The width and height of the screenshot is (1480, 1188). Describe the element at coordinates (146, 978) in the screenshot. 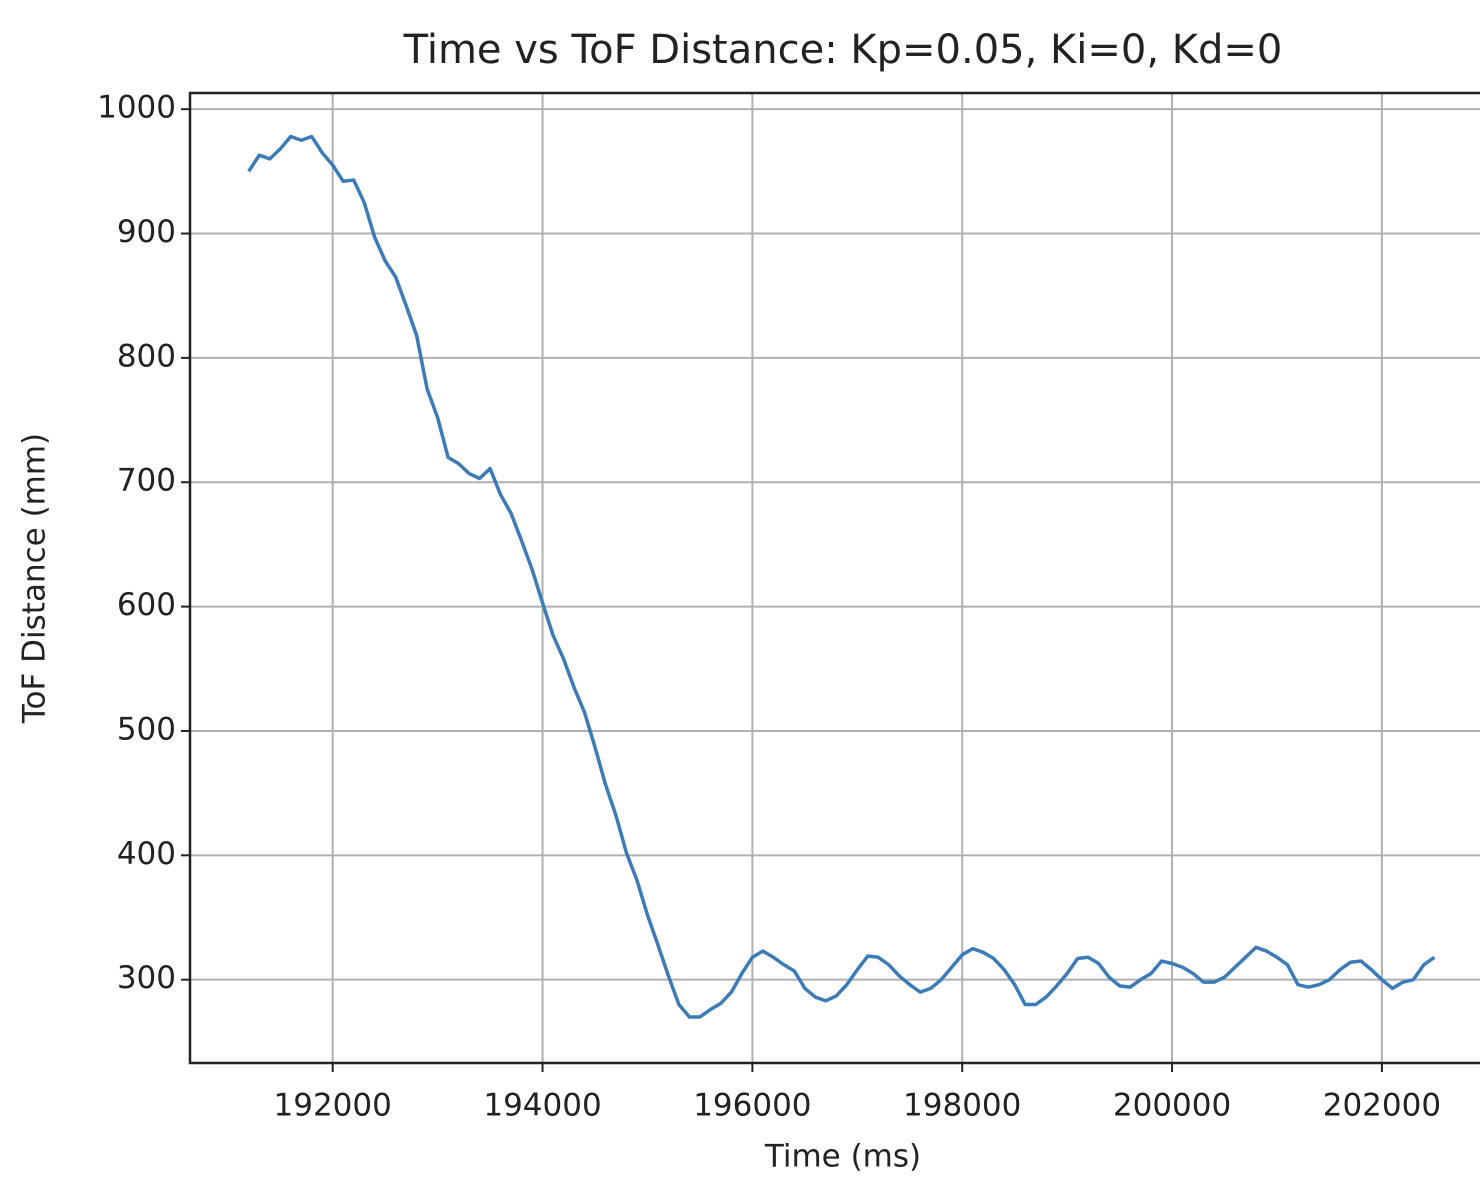

I see `y-tick-label: 300` at that location.